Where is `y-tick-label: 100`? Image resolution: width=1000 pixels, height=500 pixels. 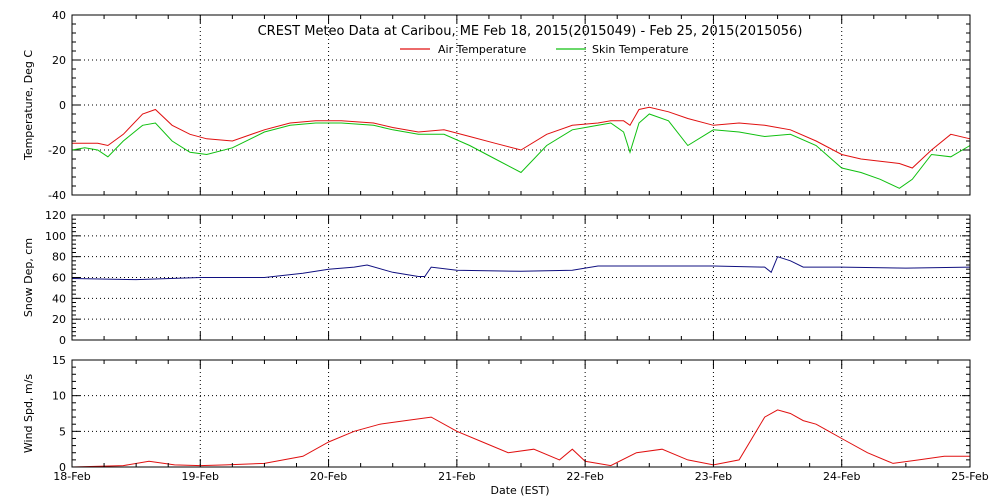
y-tick-label: 100 is located at coordinates (55, 236).